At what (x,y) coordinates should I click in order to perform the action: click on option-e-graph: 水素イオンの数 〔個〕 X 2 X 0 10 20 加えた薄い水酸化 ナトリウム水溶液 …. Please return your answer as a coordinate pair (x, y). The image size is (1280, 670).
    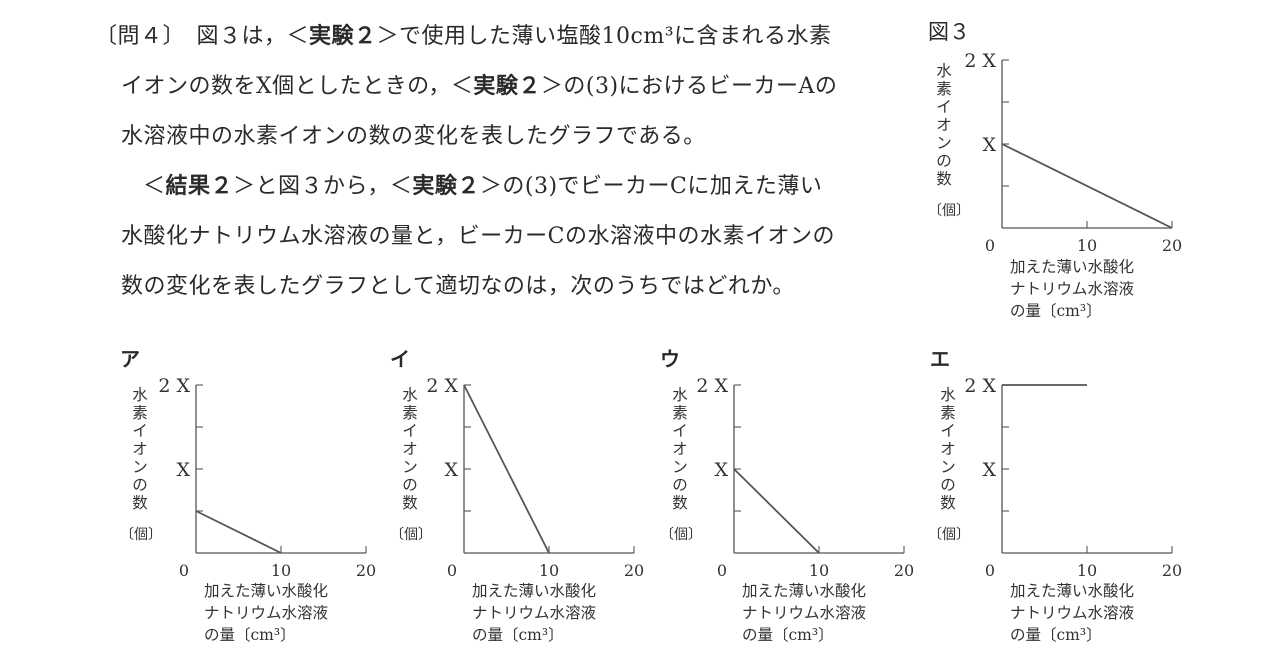
    Looking at the image, I should click on (1059, 518).